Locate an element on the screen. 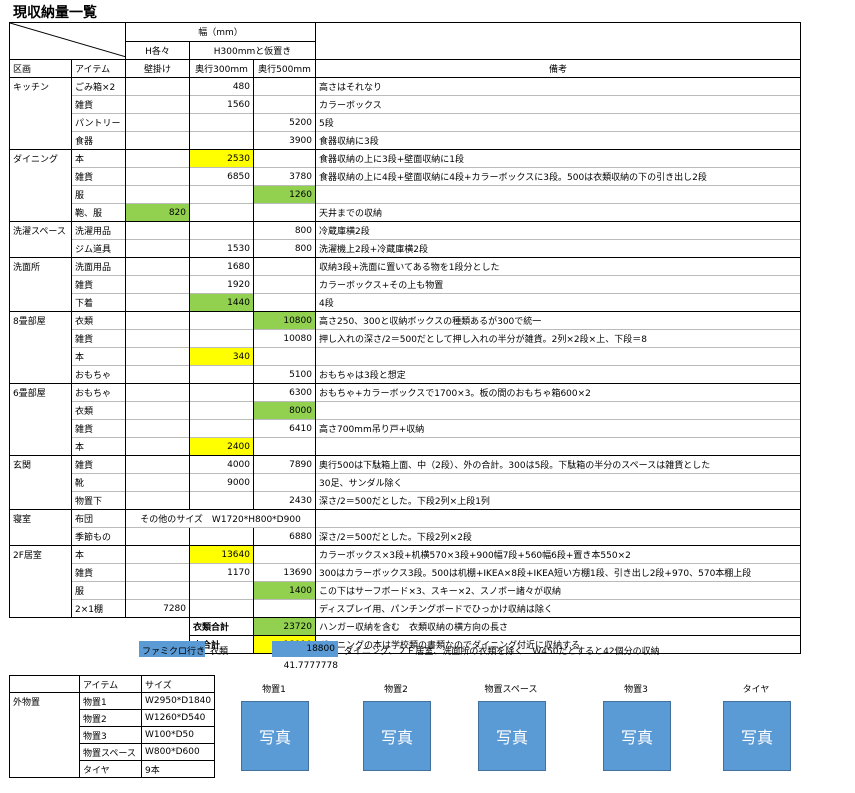 The height and width of the screenshot is (793, 855). photo-label: タイヤ is located at coordinates (756, 690).